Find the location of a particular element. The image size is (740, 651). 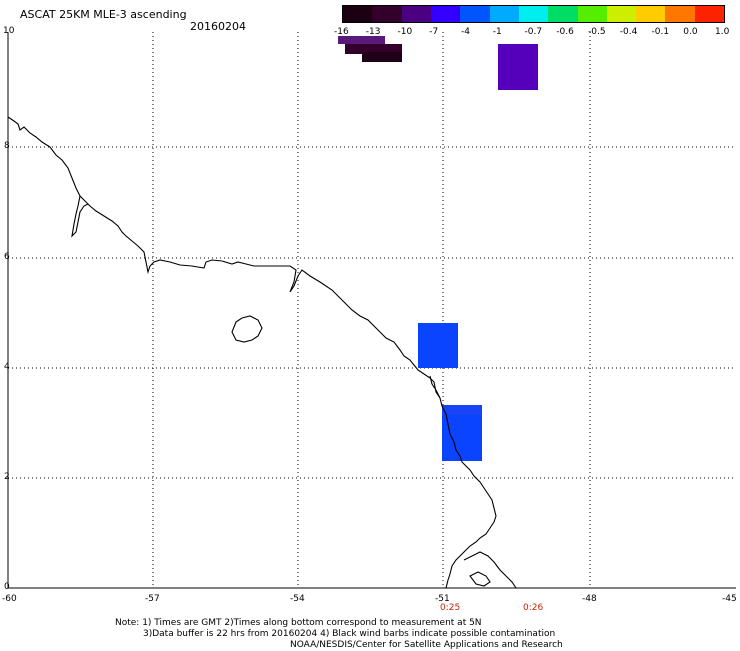

colorbar-gradient is located at coordinates (534, 14).